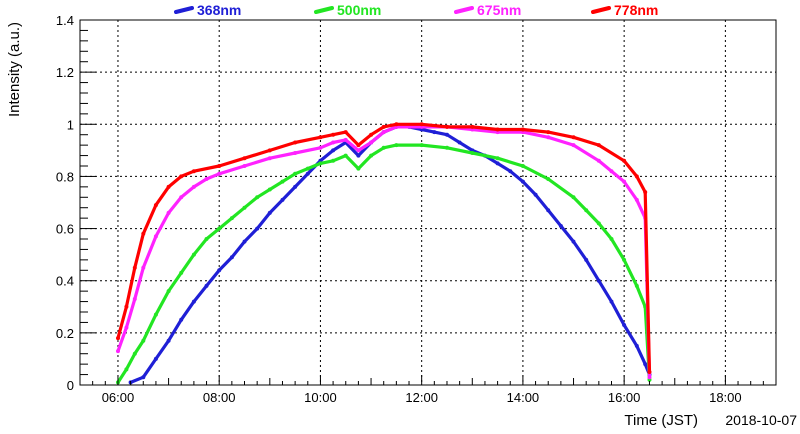 This screenshot has width=800, height=434. I want to click on x-tick-label: 06:00, so click(118, 397).